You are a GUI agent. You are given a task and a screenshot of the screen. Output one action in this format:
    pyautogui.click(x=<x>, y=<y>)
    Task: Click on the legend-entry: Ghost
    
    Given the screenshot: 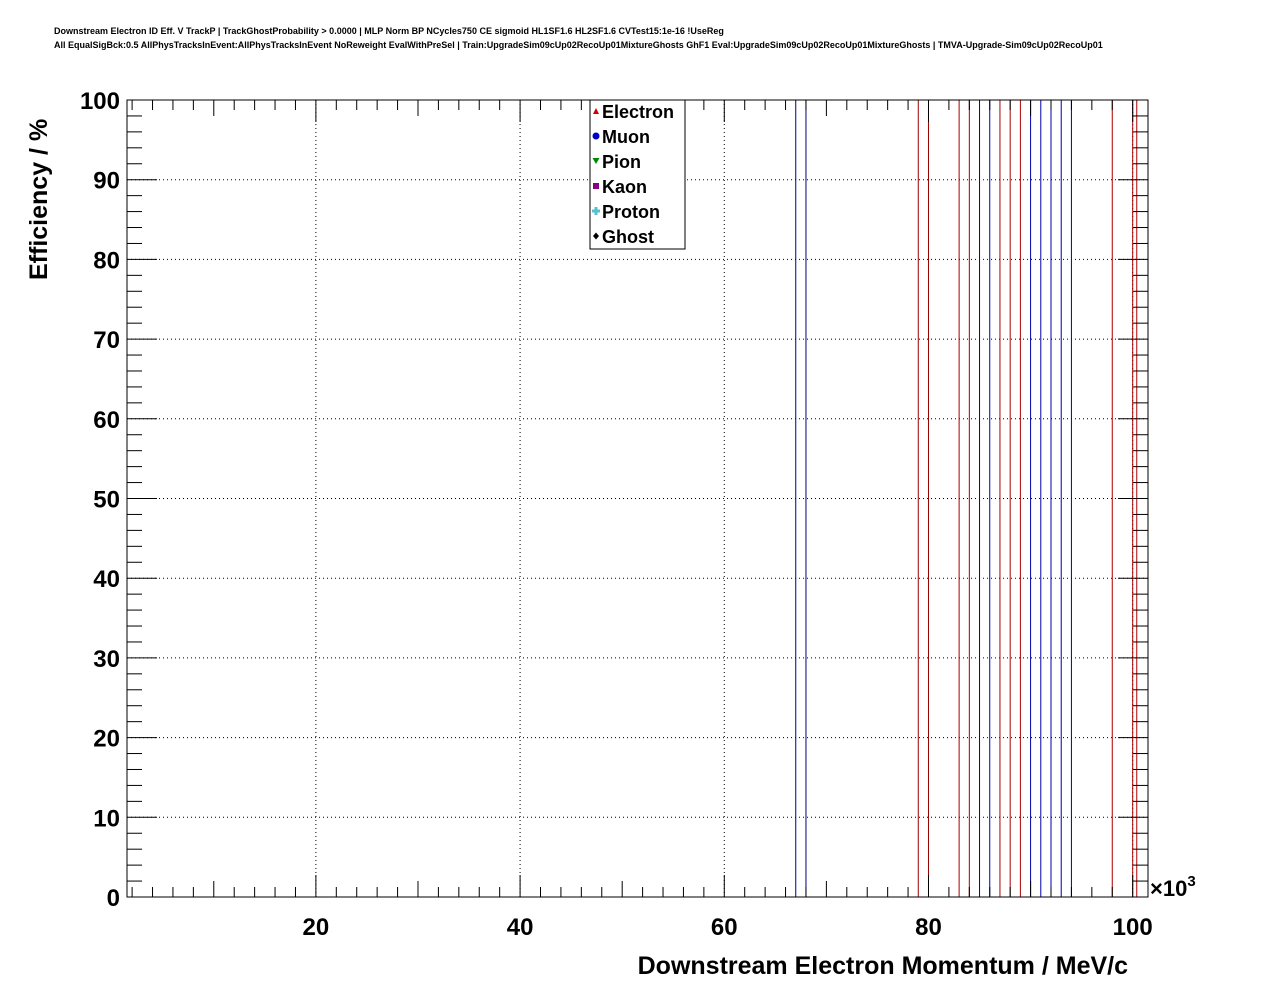 What is the action you would take?
    pyautogui.click(x=623, y=237)
    